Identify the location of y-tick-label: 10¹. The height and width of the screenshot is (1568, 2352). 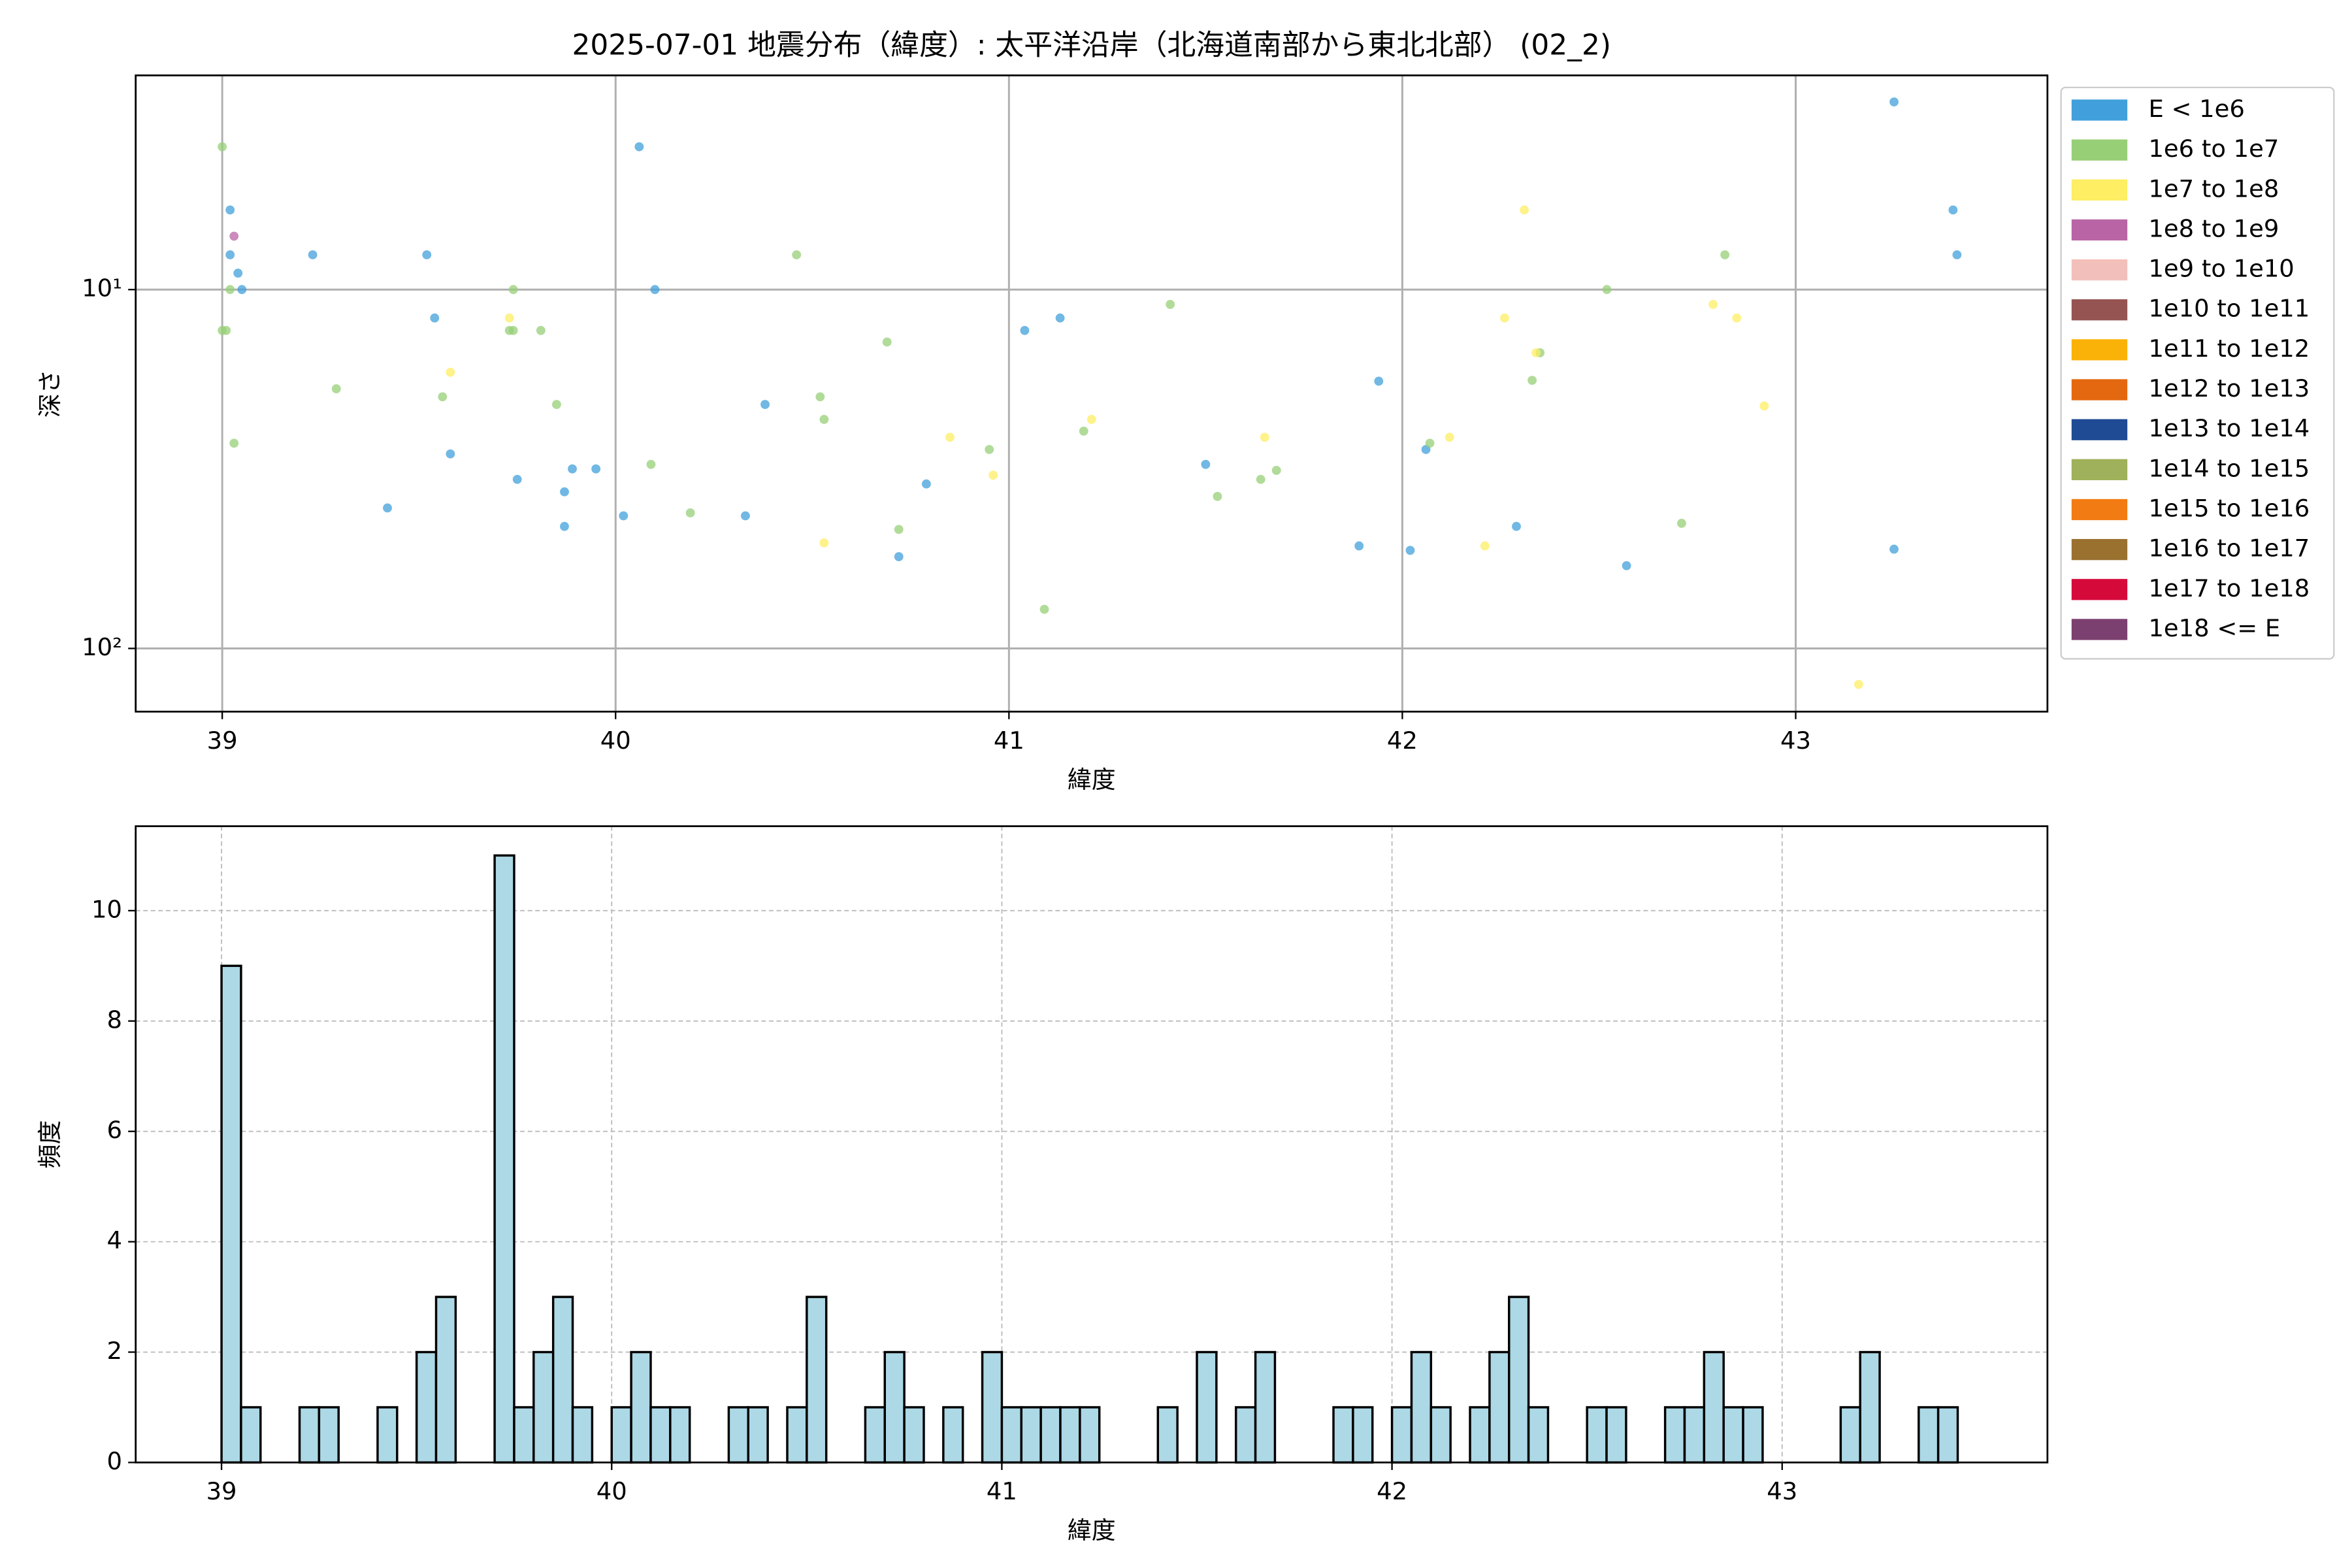
(102, 288).